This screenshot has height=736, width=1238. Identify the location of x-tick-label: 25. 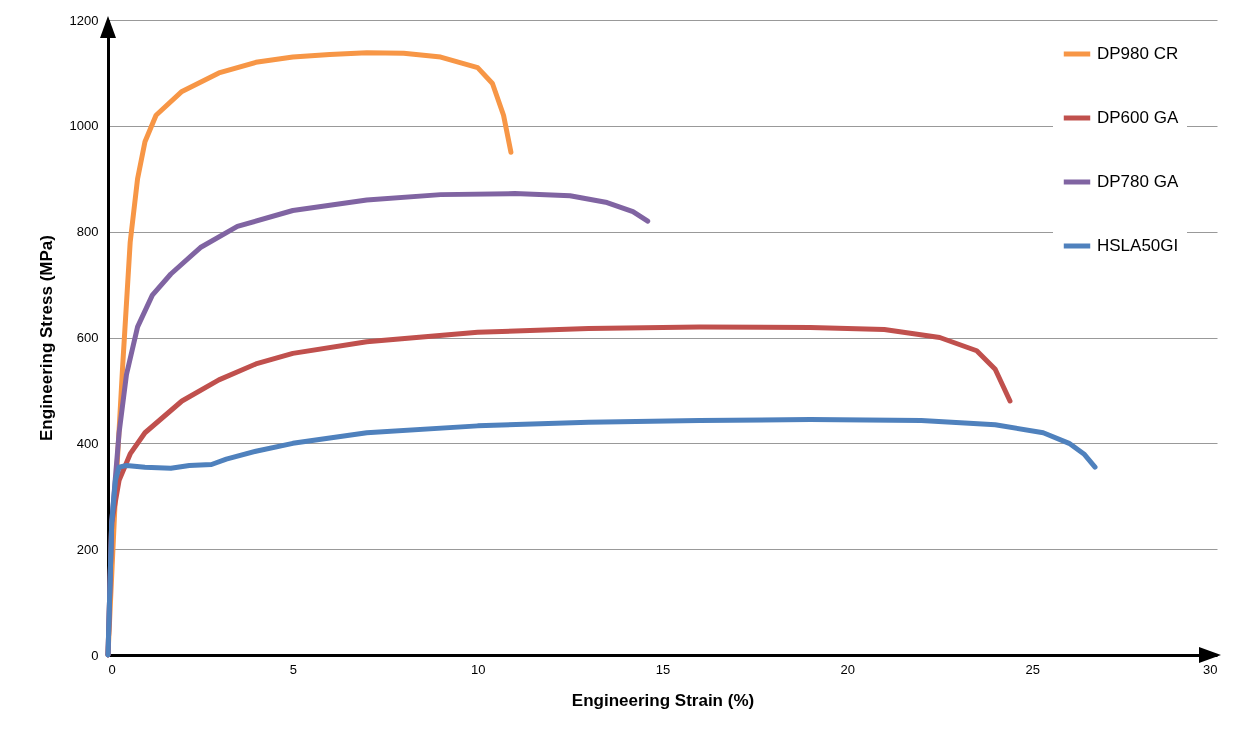
(1032, 669).